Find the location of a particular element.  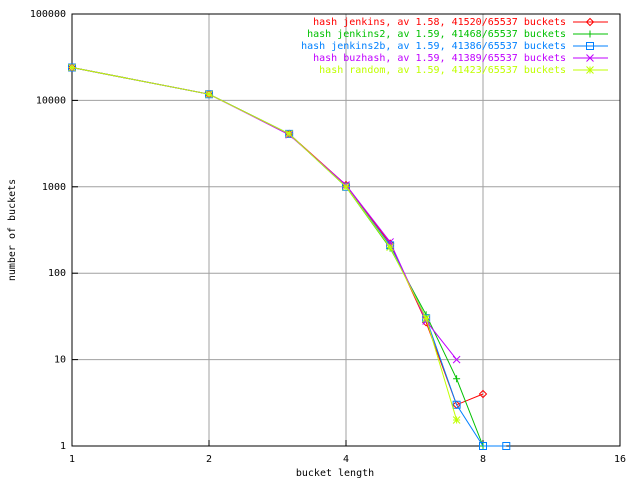

y-tick-label: 100 is located at coordinates (57, 273).